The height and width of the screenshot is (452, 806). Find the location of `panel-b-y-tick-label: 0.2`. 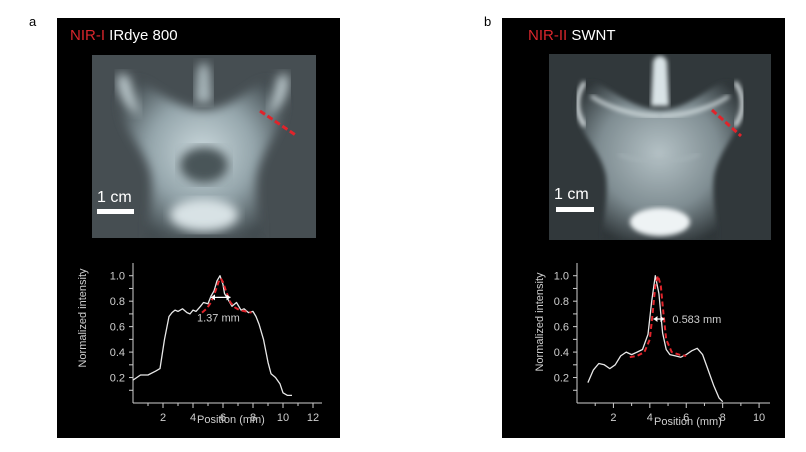

panel-b-y-tick-label: 0.2 is located at coordinates (561, 379).